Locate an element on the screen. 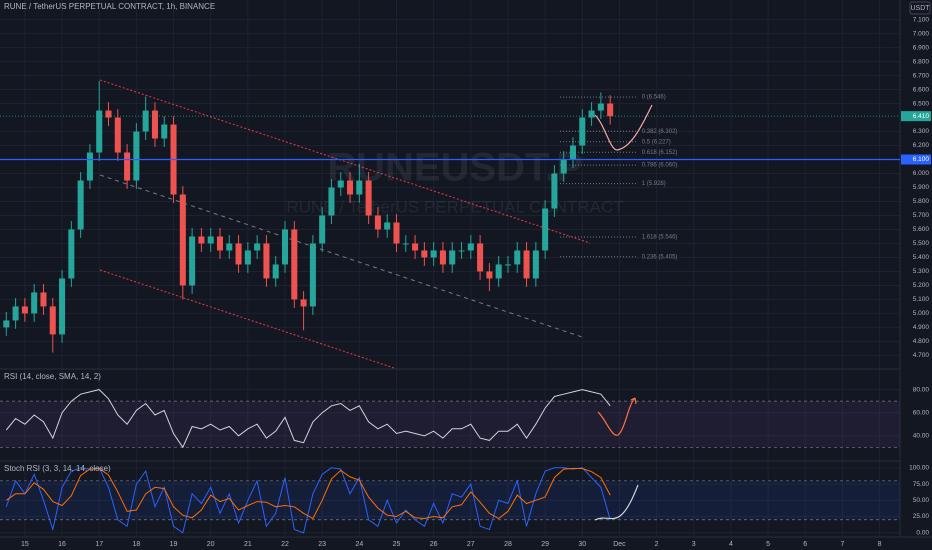 The width and height of the screenshot is (932, 550). y-tick-label: 5.700 is located at coordinates (921, 215).